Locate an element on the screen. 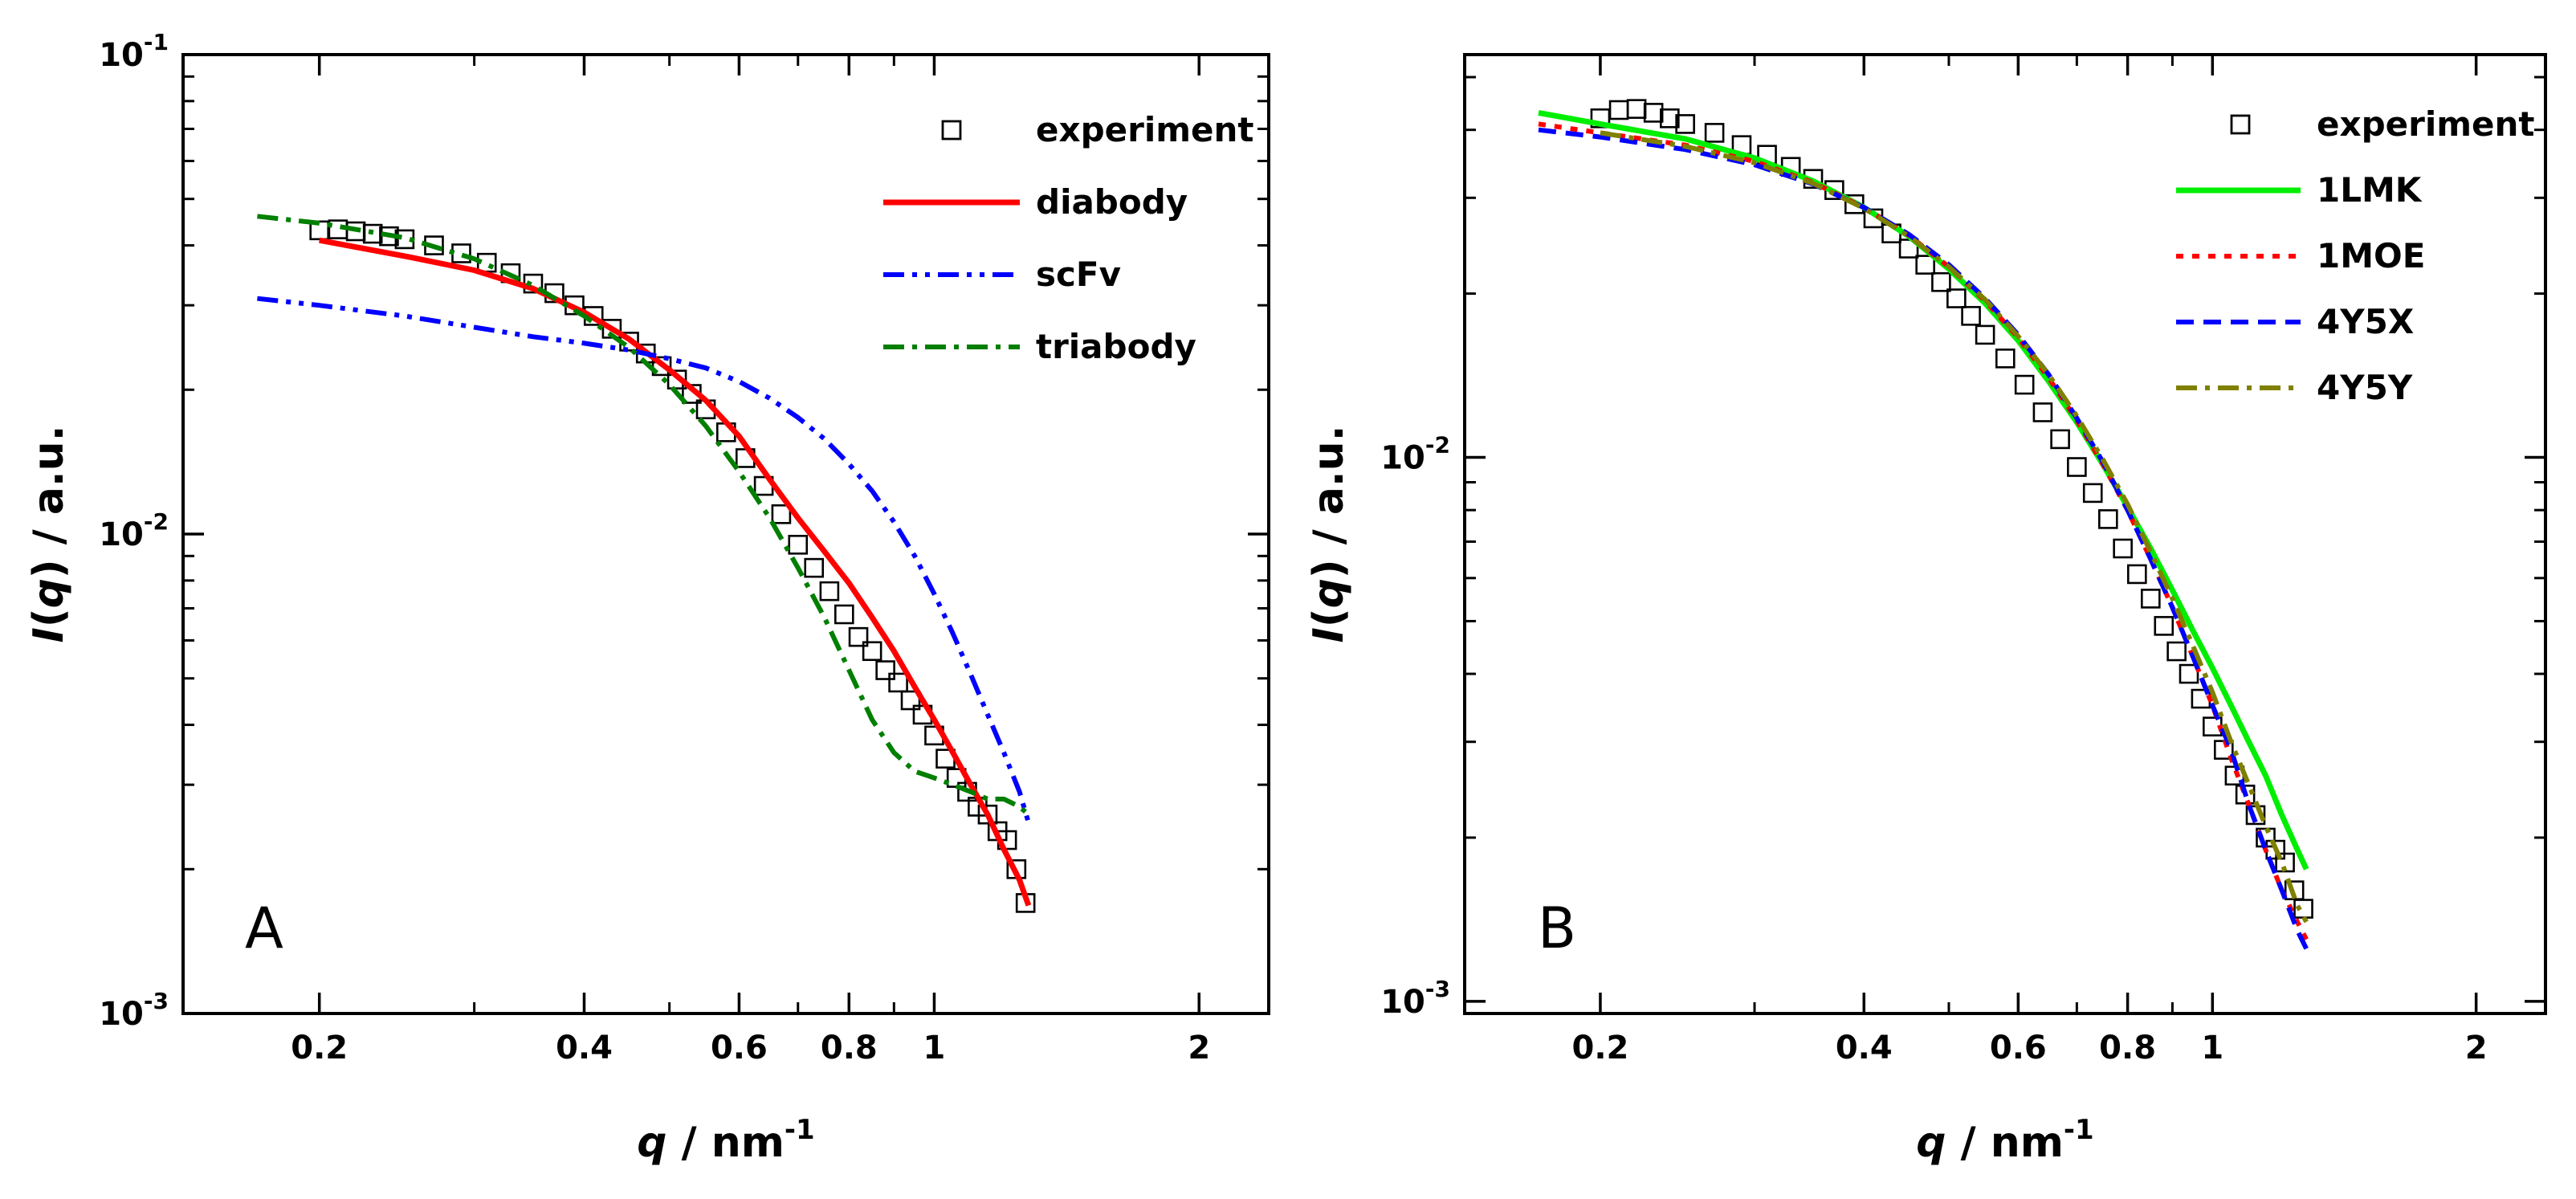 This screenshot has width=2576, height=1199. panel-label: A is located at coordinates (264, 928).